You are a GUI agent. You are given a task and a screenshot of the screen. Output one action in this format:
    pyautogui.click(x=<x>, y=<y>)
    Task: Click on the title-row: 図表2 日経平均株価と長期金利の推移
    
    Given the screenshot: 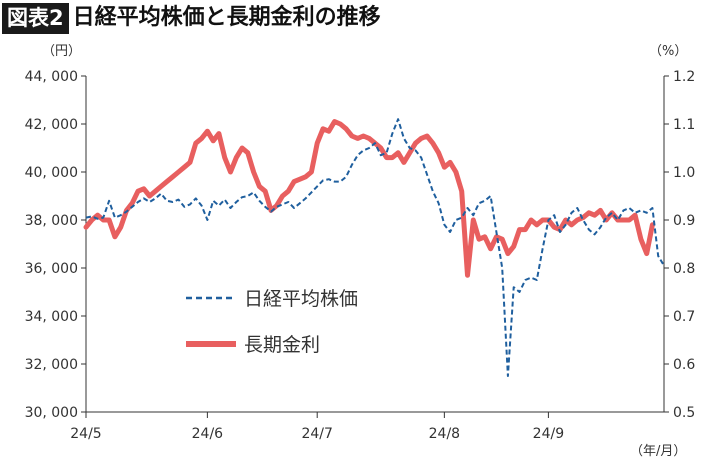 What is the action you would take?
    pyautogui.click(x=191, y=18)
    